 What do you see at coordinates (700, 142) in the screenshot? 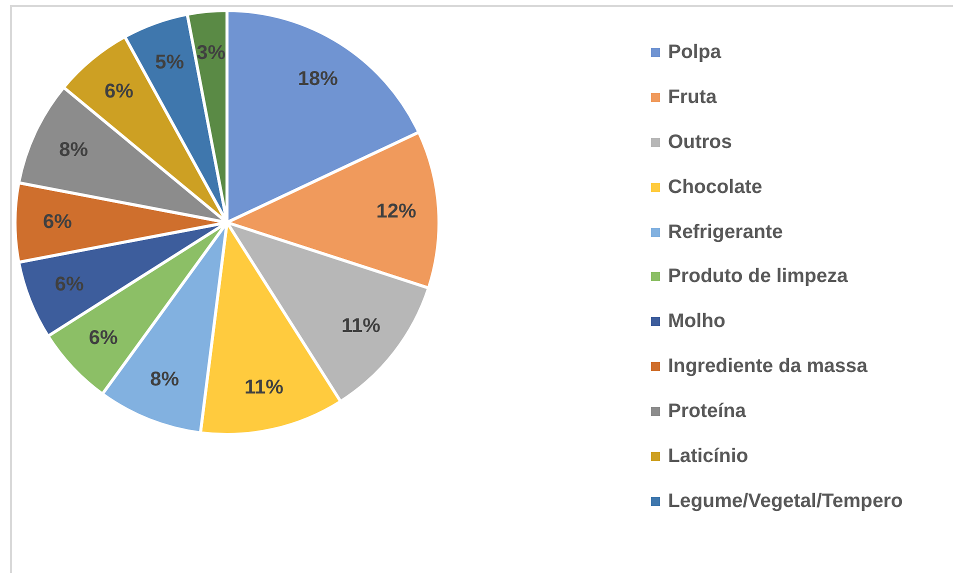
I see `legend-label: Outros` at bounding box center [700, 142].